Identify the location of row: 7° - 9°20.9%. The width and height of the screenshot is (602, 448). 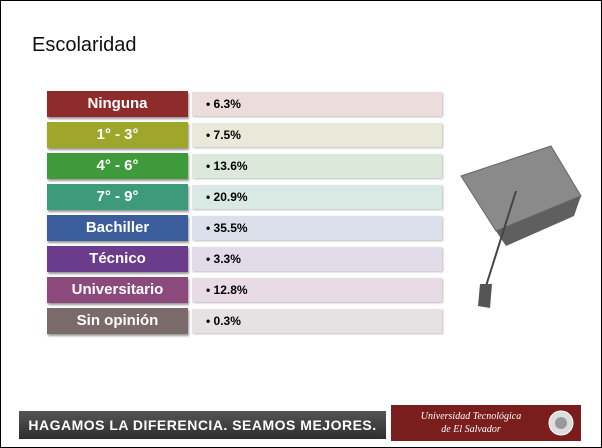
(245, 197).